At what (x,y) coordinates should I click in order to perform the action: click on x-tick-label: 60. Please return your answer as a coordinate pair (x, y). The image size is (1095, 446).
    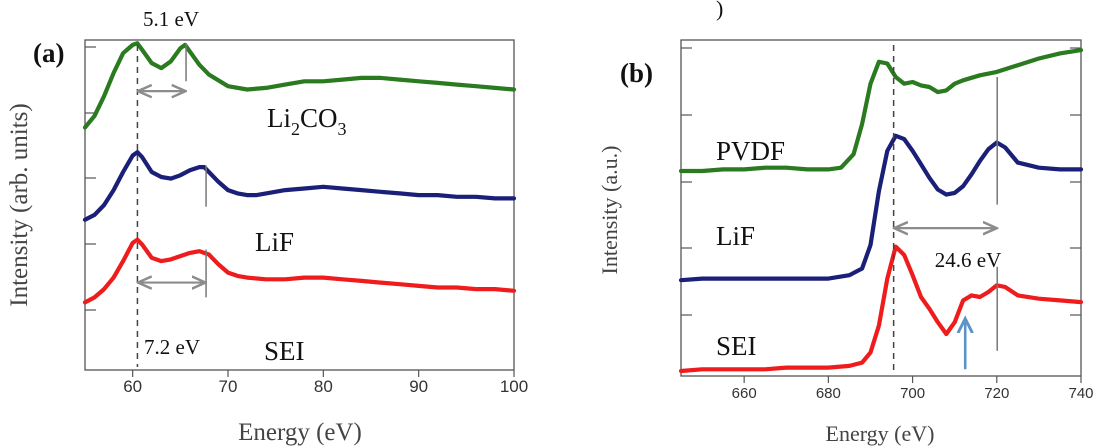
    Looking at the image, I should click on (132, 386).